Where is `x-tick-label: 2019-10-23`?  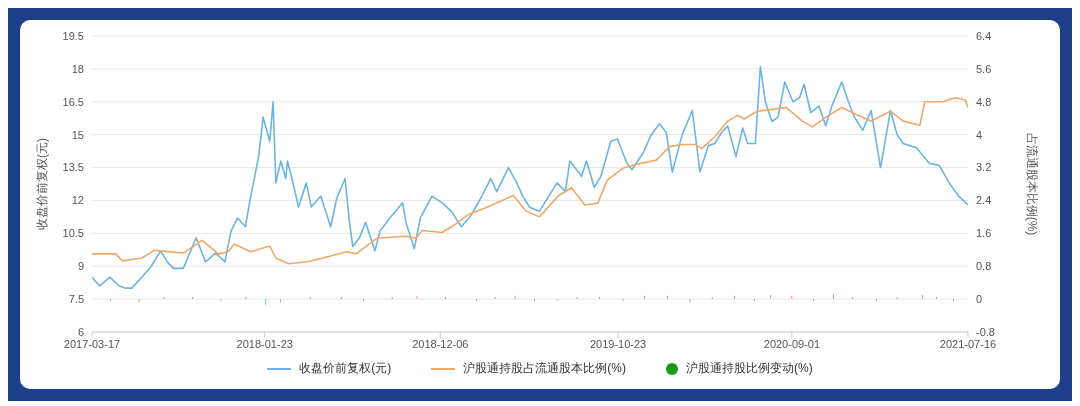
x-tick-label: 2019-10-23 is located at coordinates (618, 343).